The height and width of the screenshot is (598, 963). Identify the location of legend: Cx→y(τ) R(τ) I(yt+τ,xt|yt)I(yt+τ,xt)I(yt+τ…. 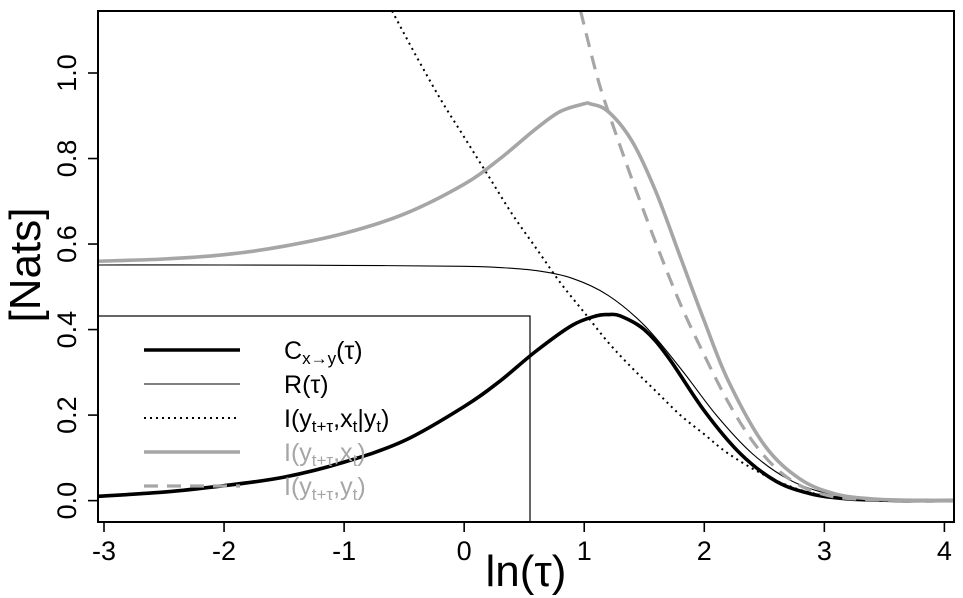
(266, 420).